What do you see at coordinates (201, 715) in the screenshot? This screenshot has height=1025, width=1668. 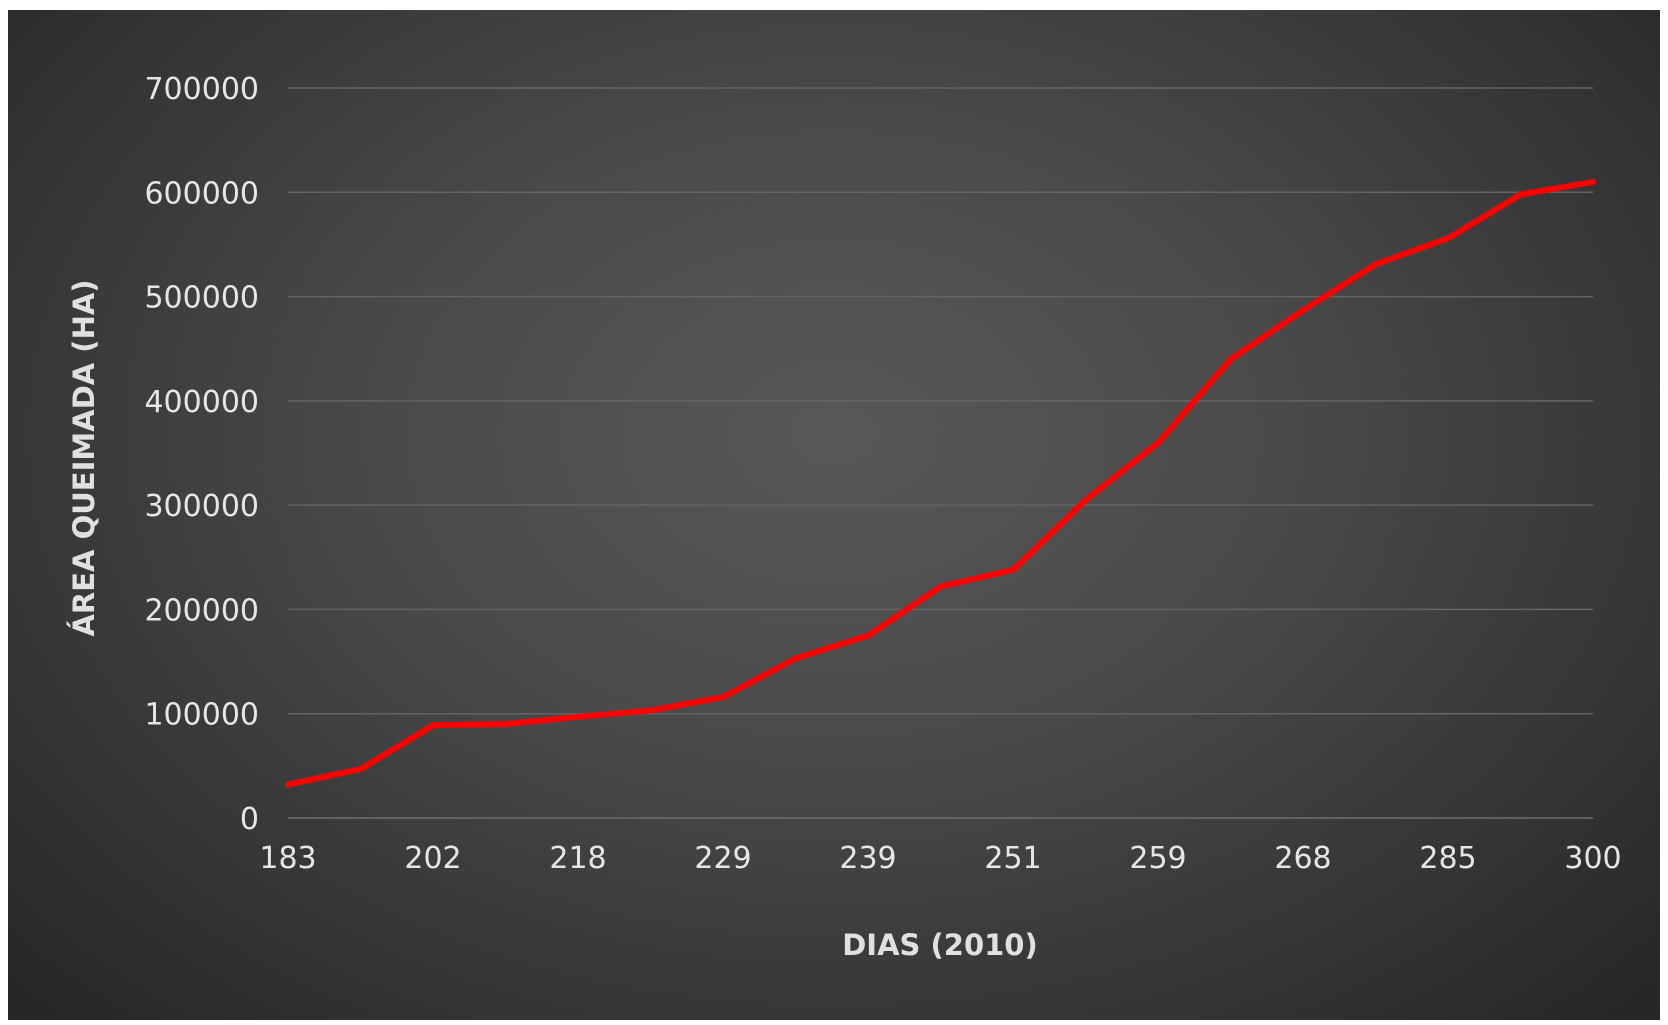 I see `y-tick-label: 100000` at bounding box center [201, 715].